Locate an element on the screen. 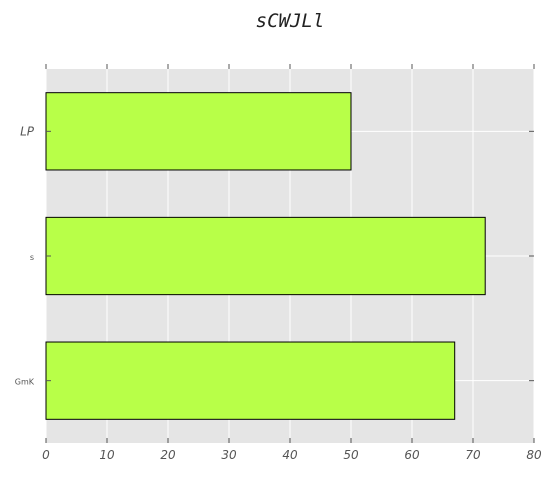  bar-LP is located at coordinates (198, 131).